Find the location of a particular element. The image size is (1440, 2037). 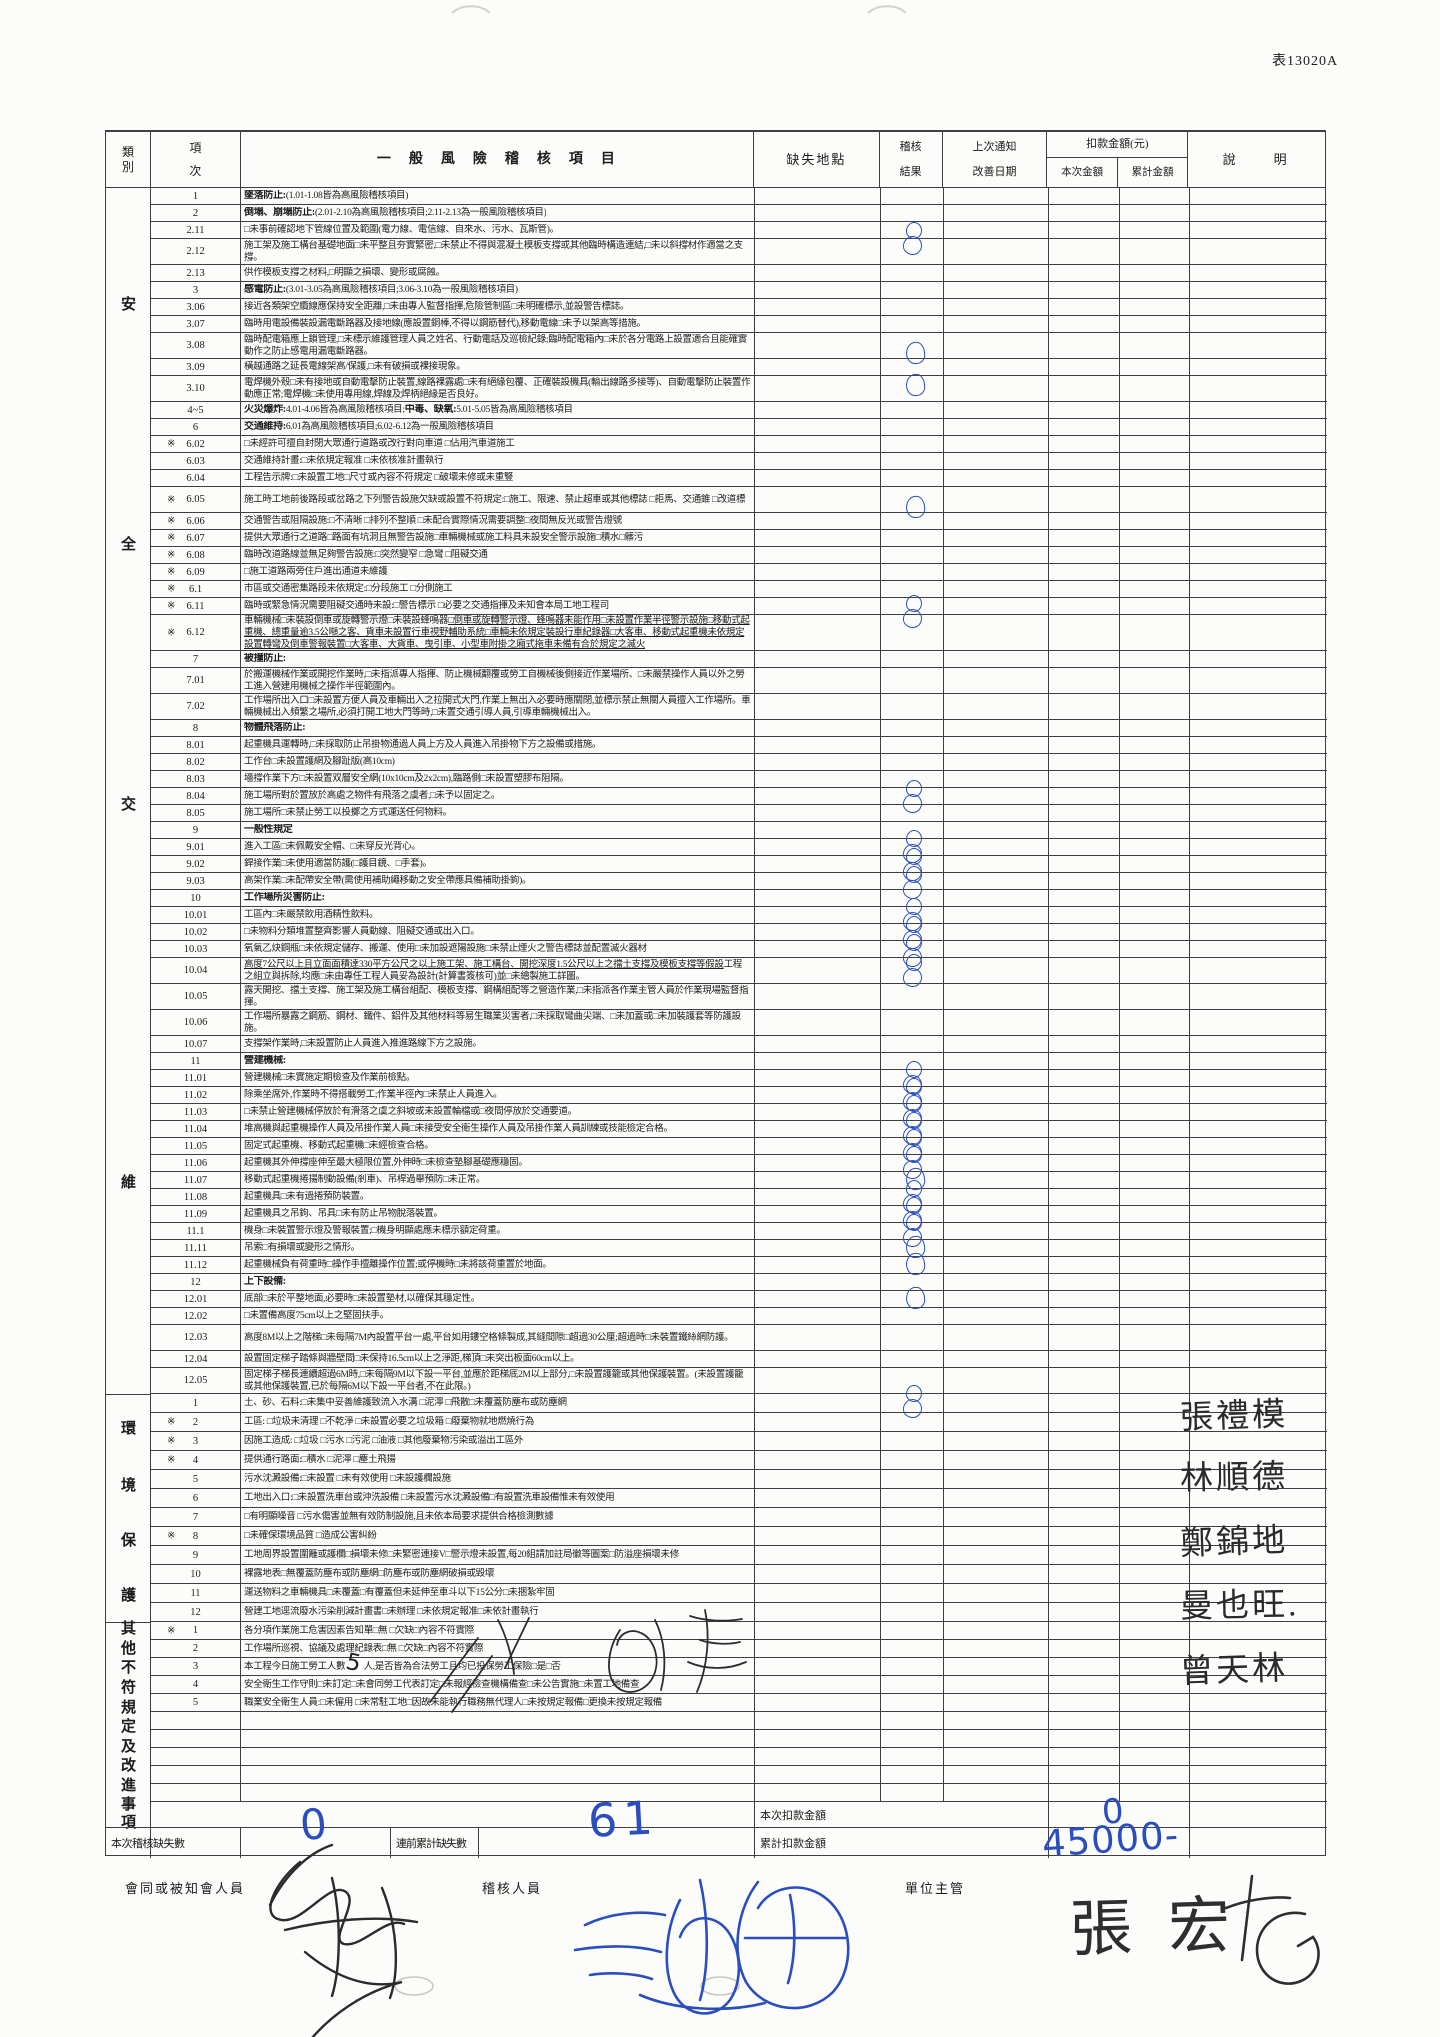

item-text-cell: 底部□未於平整地面,必要時□未設置墊材,以確保其穩定性。 is located at coordinates (498, 1299).